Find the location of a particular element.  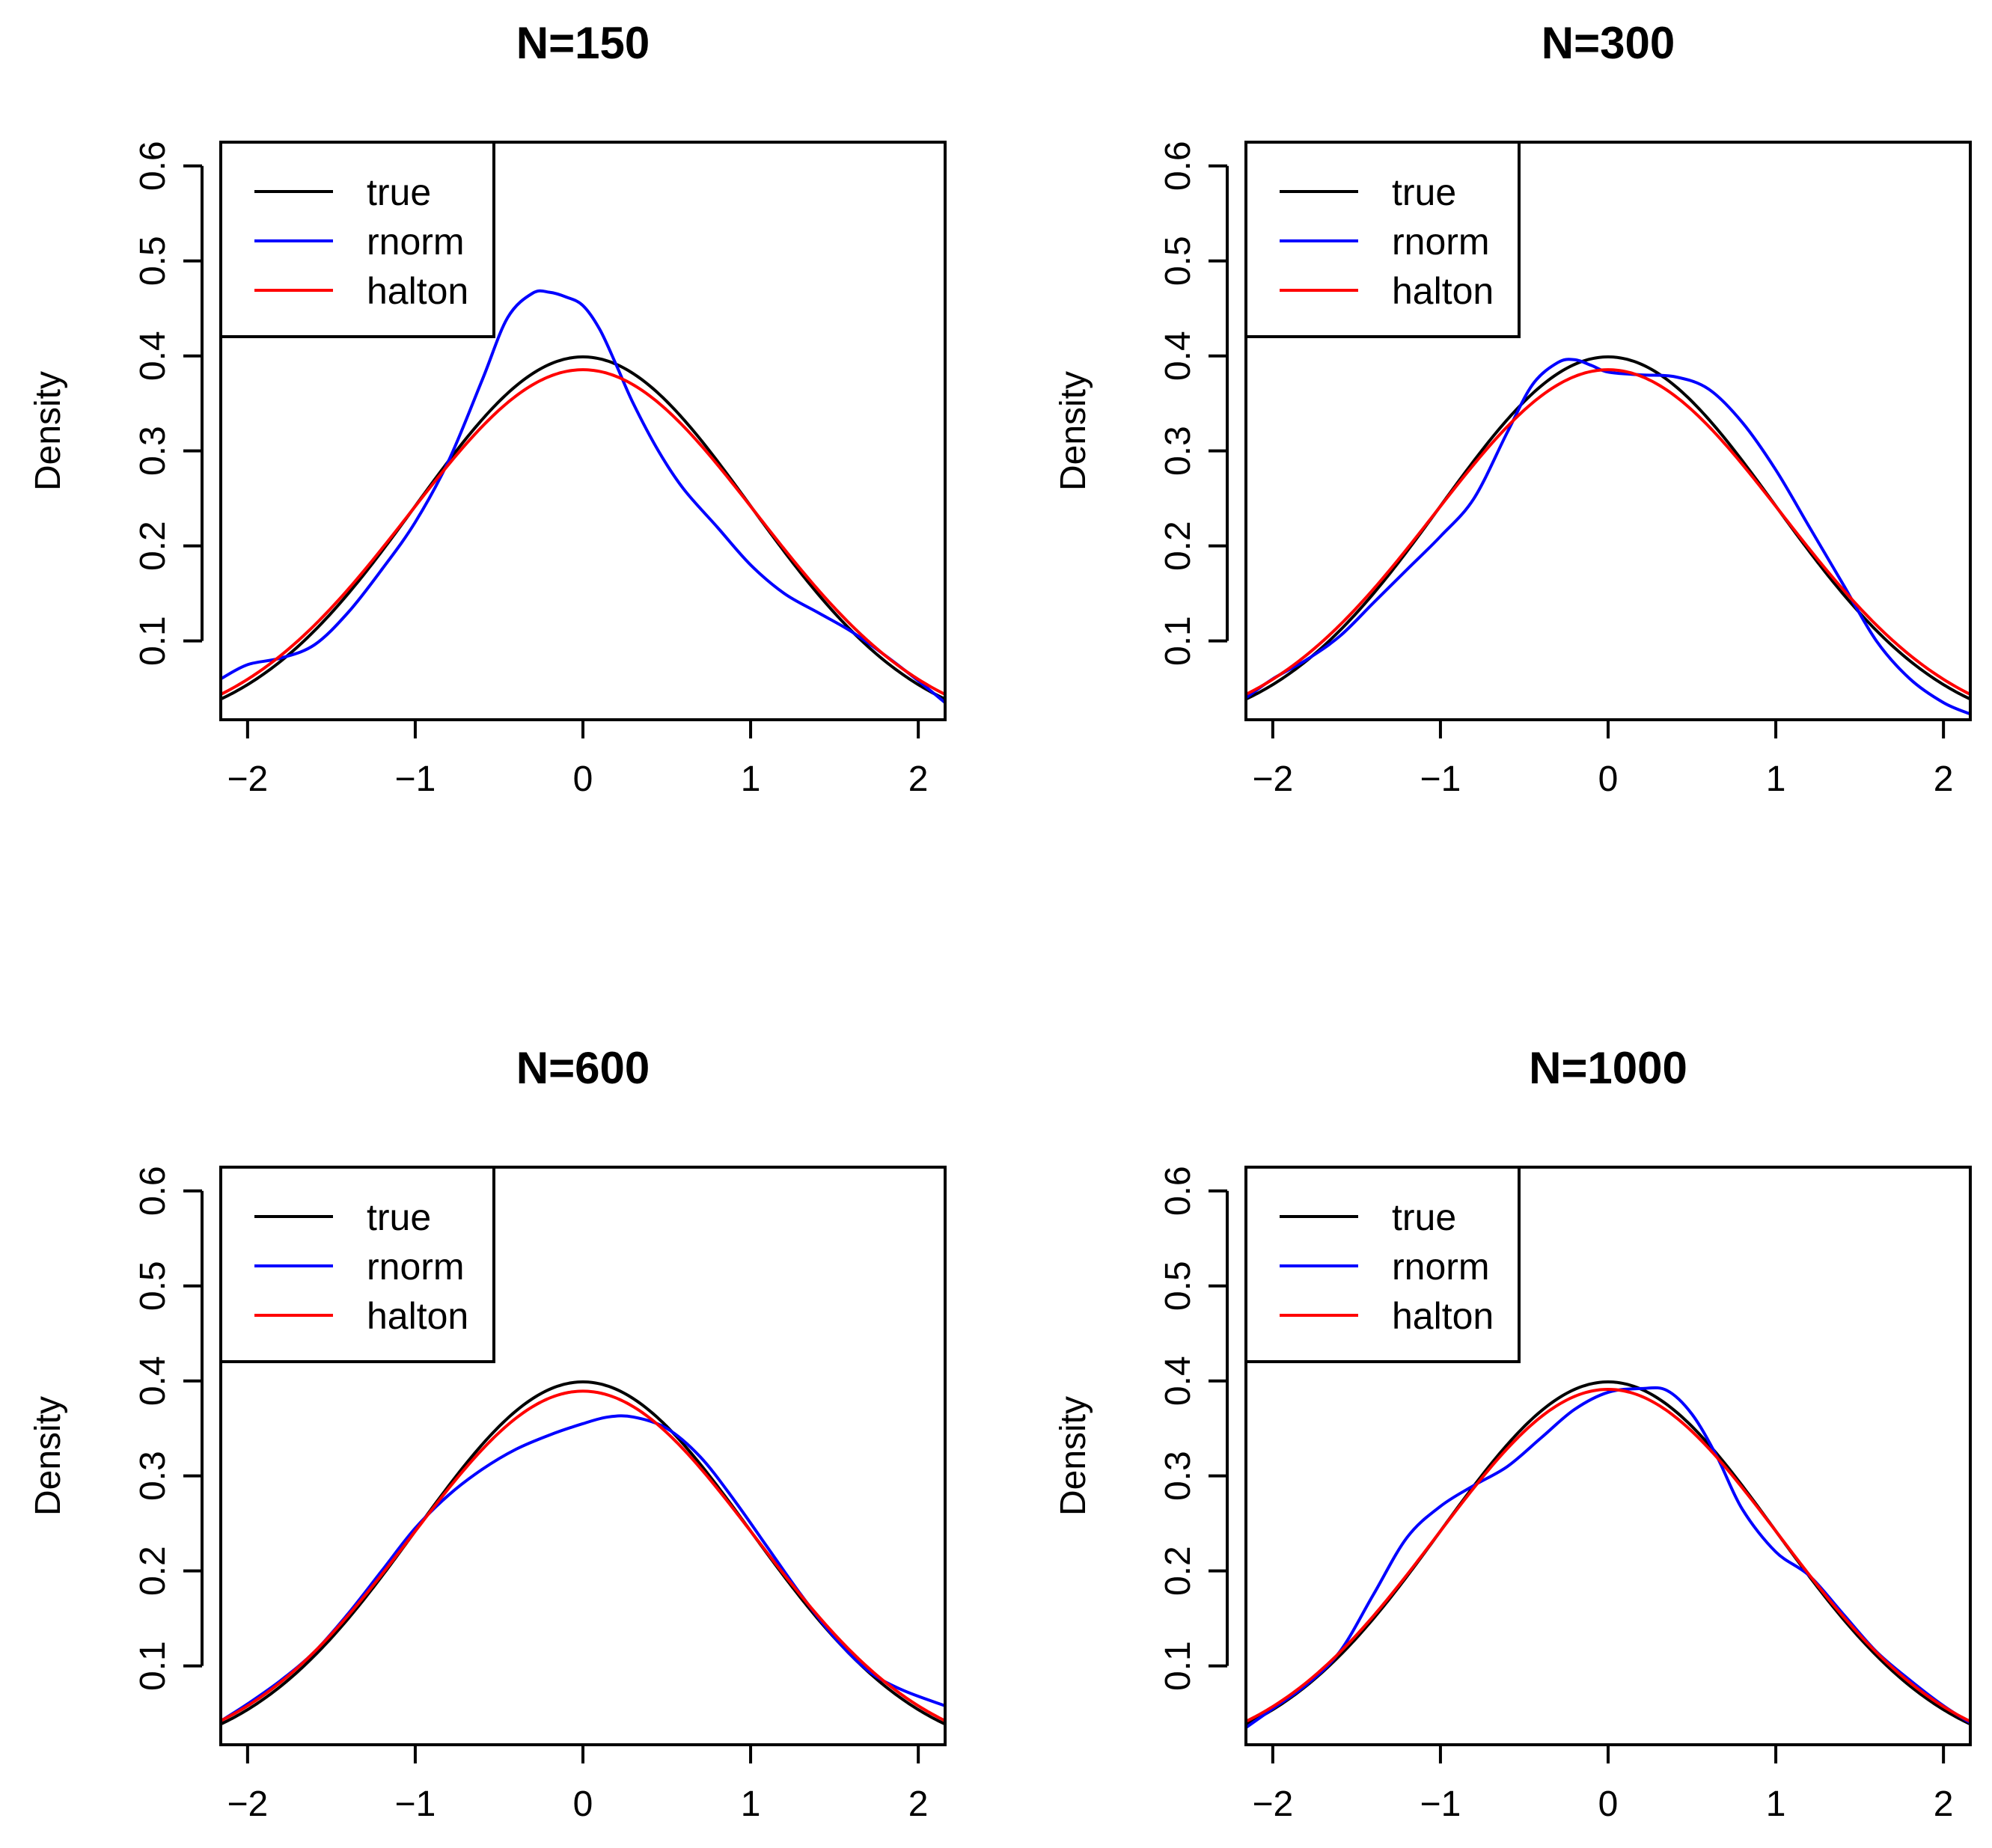

chart-title: N=300 is located at coordinates (1608, 43).